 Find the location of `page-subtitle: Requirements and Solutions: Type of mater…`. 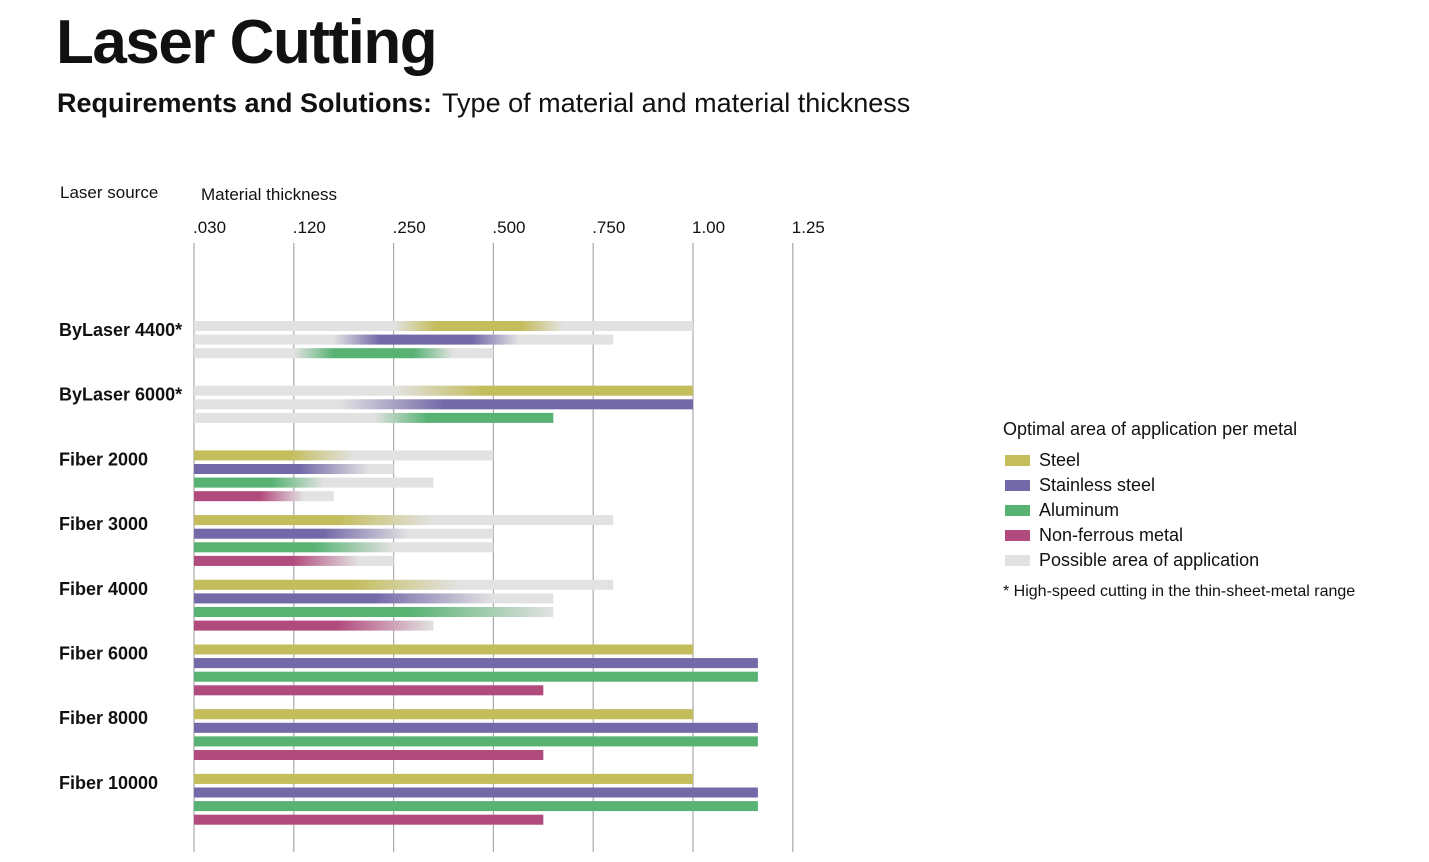

page-subtitle: Requirements and Solutions: Type of mater… is located at coordinates (483, 103).